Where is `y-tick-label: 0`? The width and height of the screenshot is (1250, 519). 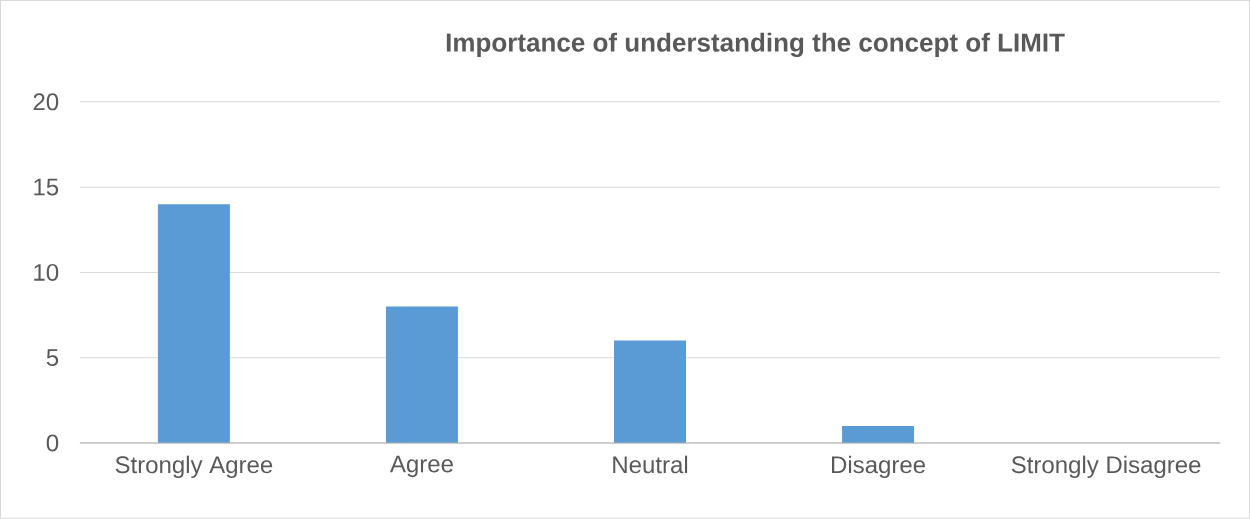
y-tick-label: 0 is located at coordinates (52, 443).